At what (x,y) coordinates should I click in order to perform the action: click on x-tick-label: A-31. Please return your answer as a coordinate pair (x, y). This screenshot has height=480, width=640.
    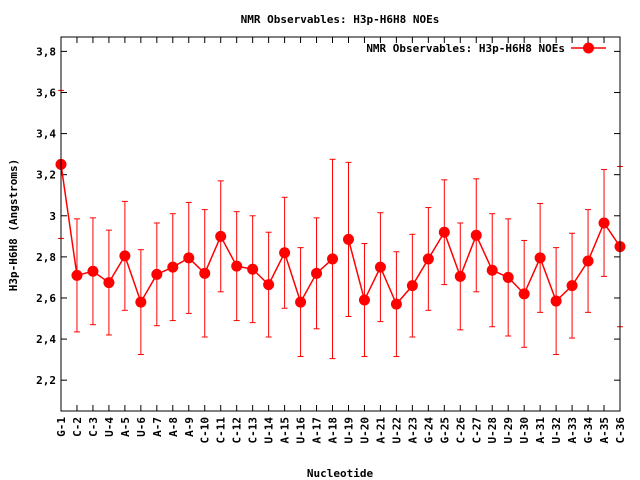
    Looking at the image, I should click on (540, 430).